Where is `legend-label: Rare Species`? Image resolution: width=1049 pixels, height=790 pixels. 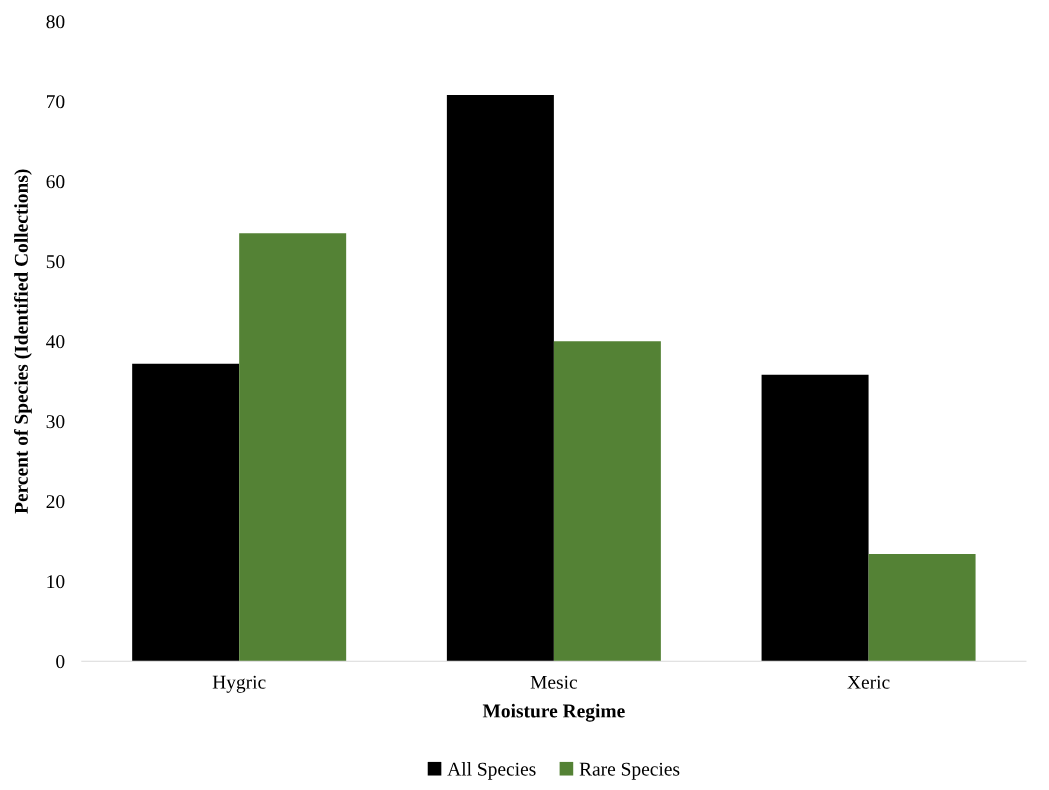 legend-label: Rare Species is located at coordinates (629, 771).